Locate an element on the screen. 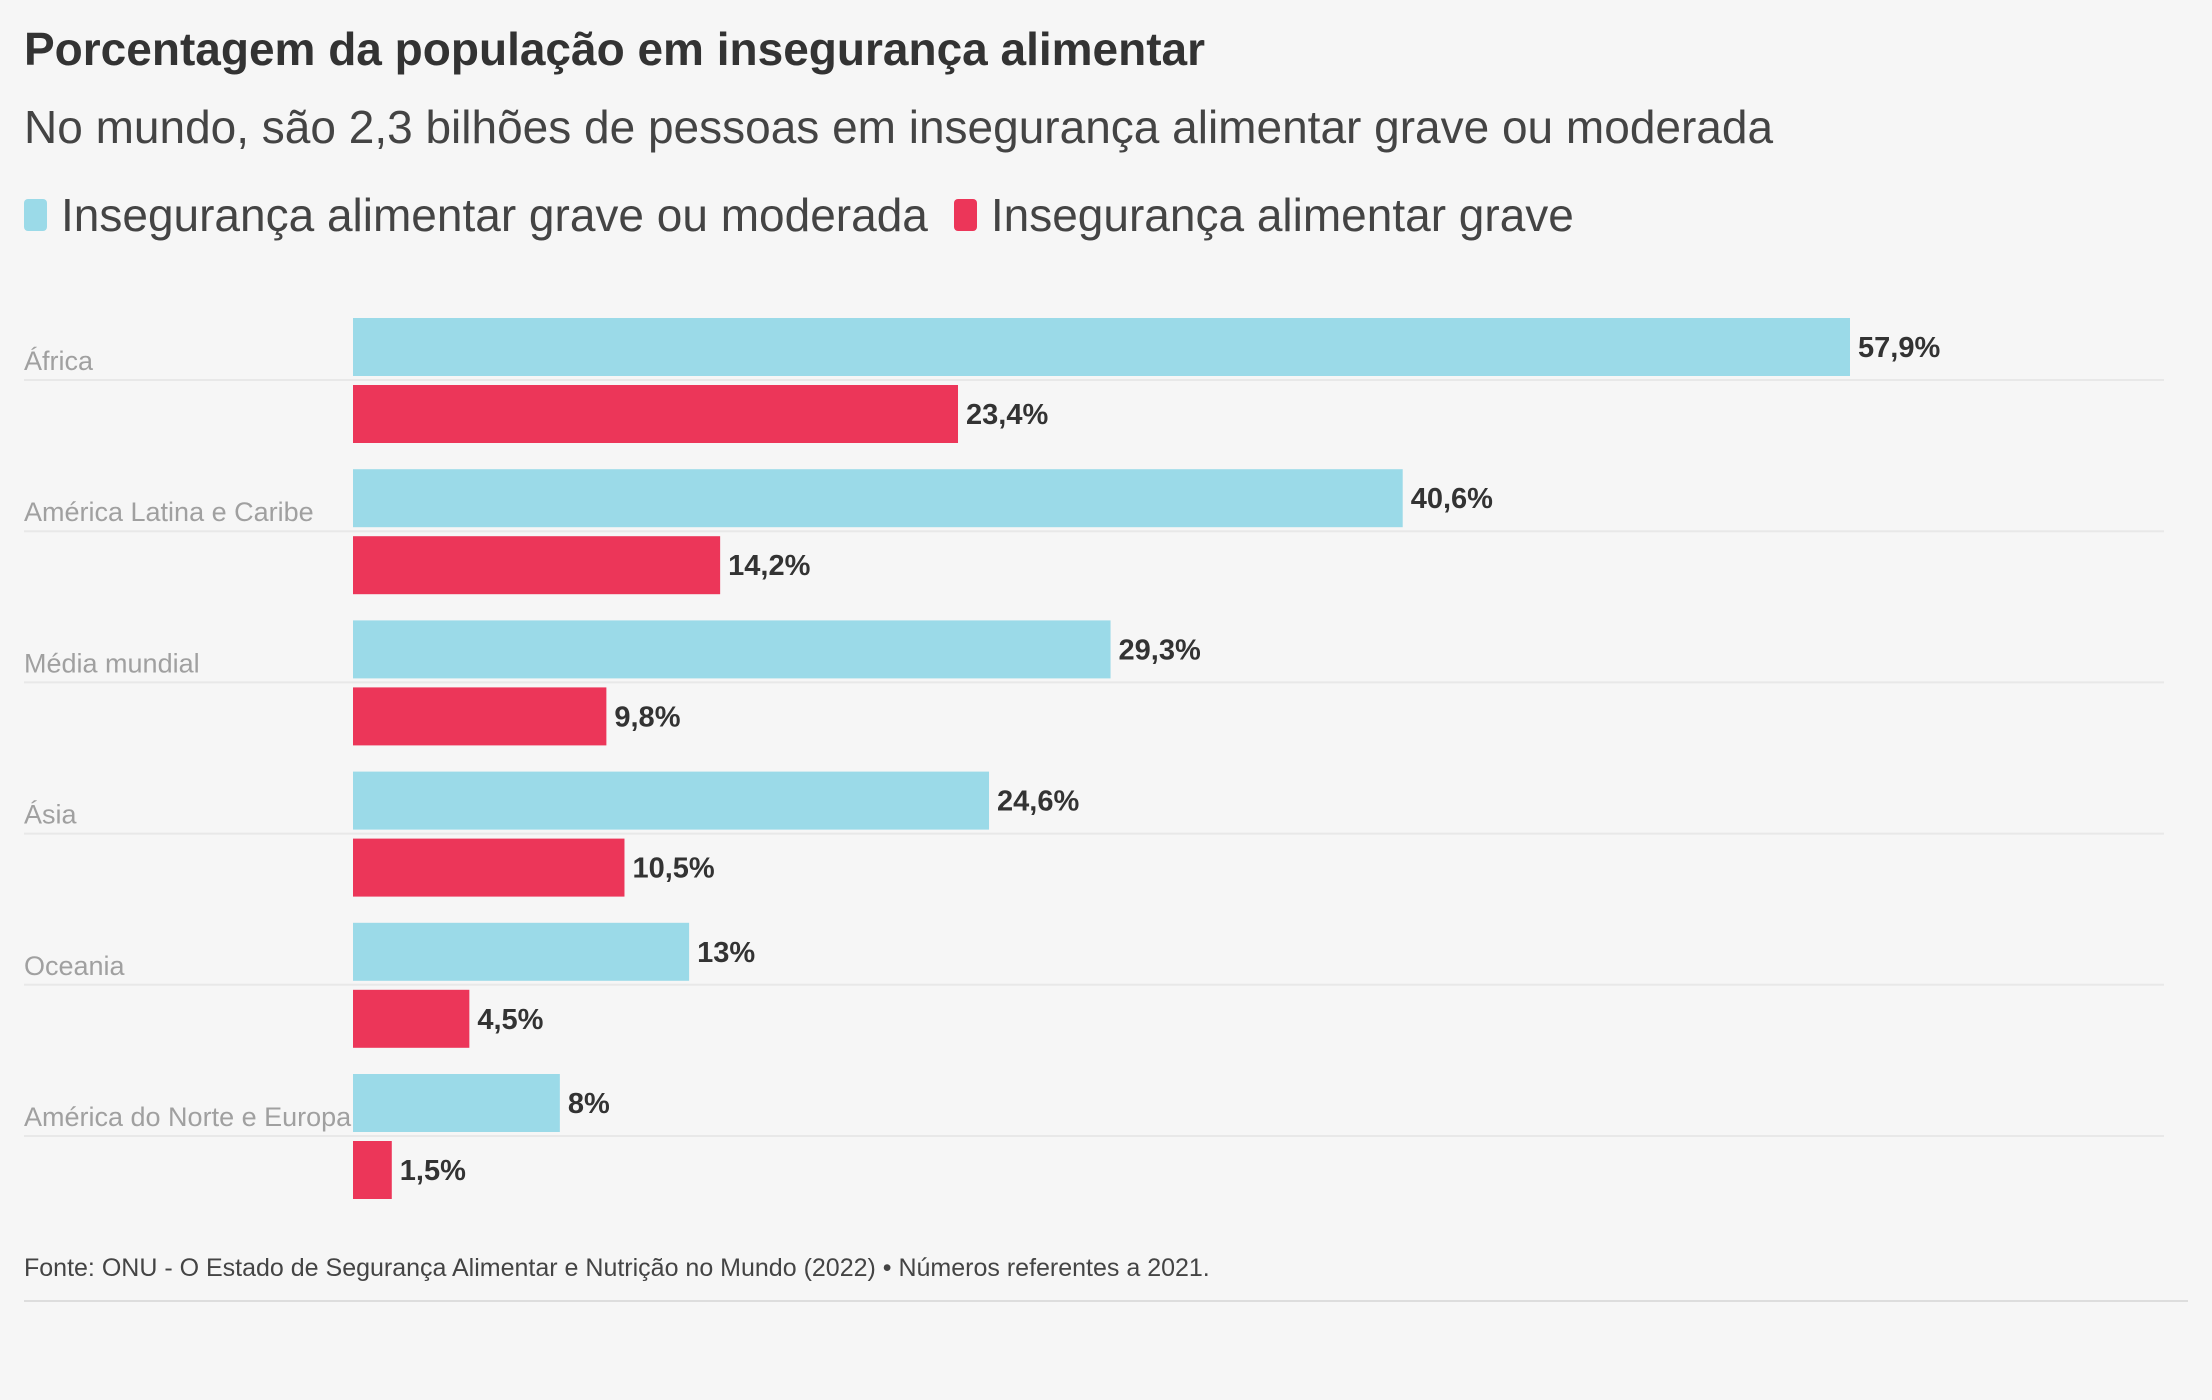 This screenshot has width=2212, height=1400. bar-moderate-asia is located at coordinates (671, 800).